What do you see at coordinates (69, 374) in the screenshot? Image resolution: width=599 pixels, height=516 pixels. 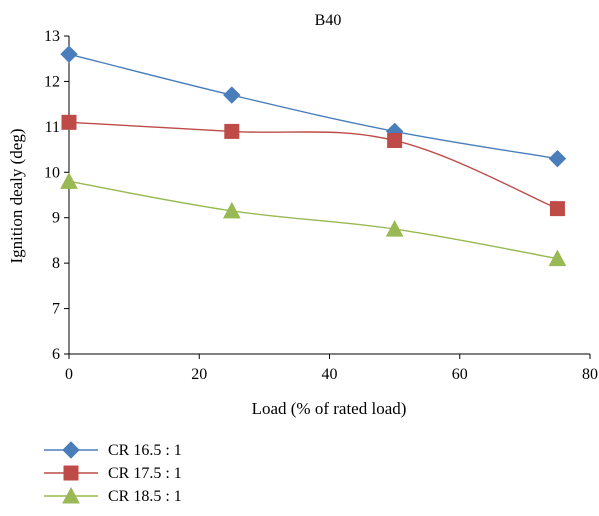 I see `x-tick-label: 0` at bounding box center [69, 374].